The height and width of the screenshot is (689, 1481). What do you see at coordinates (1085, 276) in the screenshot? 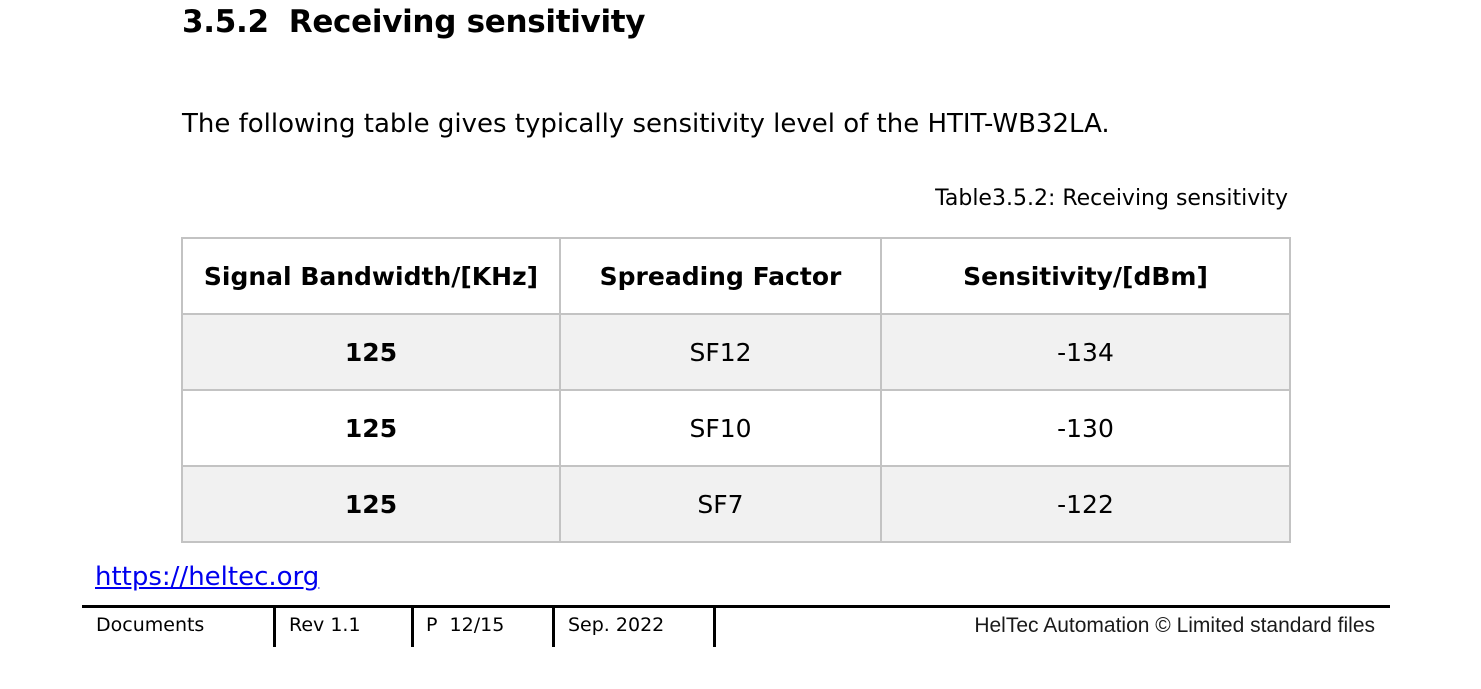
I see `header-sensitivity: Sensitivity/[dBm]` at bounding box center [1085, 276].